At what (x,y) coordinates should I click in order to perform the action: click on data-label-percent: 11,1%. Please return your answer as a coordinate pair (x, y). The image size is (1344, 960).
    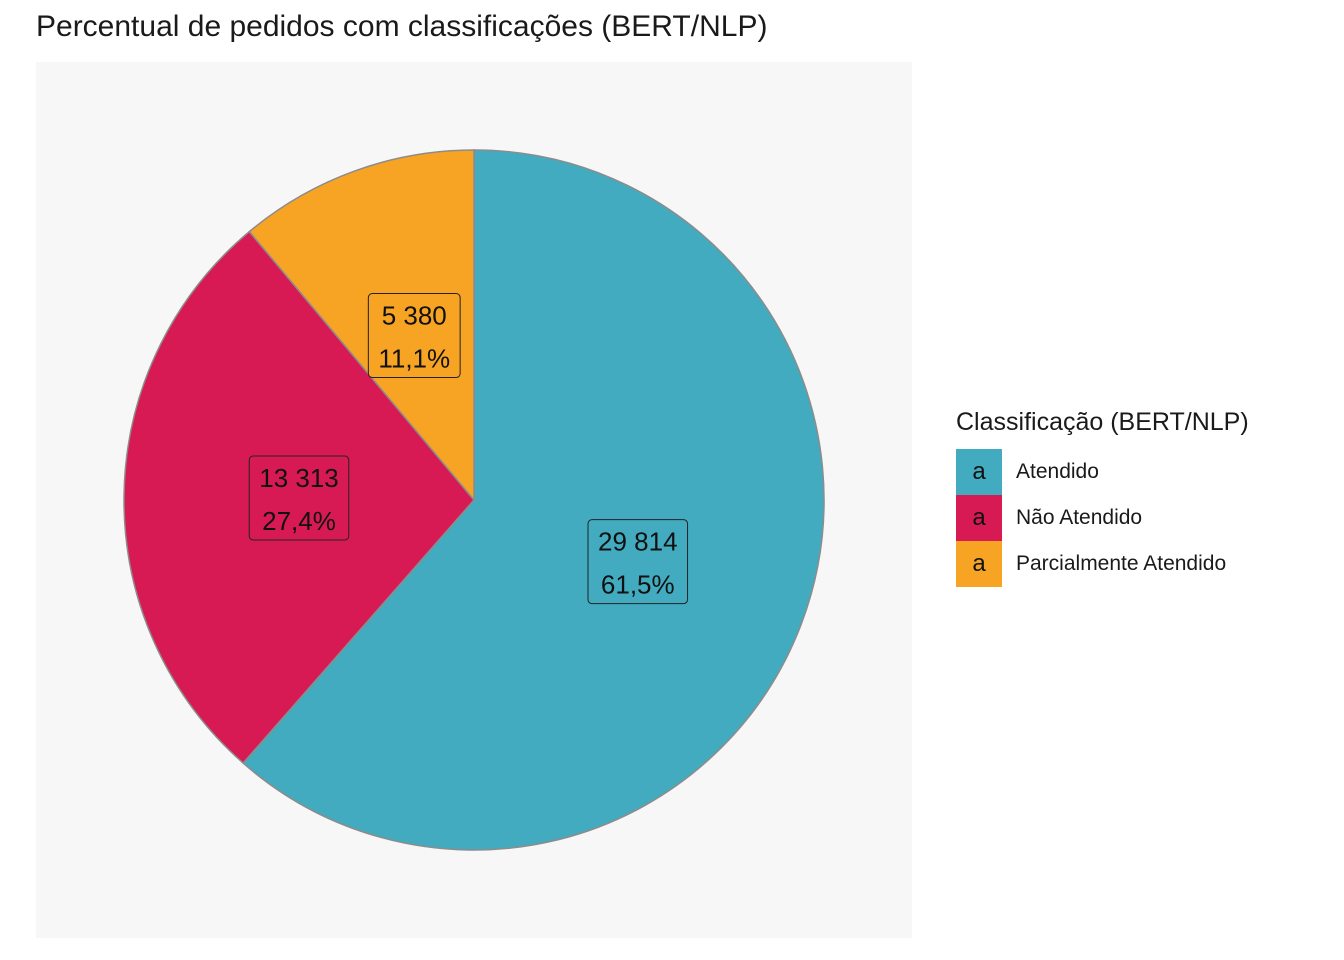
    Looking at the image, I should click on (414, 359).